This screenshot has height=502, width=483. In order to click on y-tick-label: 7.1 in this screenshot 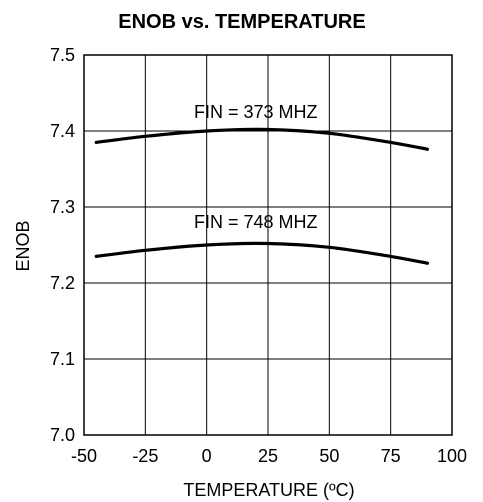, I will do `click(62, 359)`.